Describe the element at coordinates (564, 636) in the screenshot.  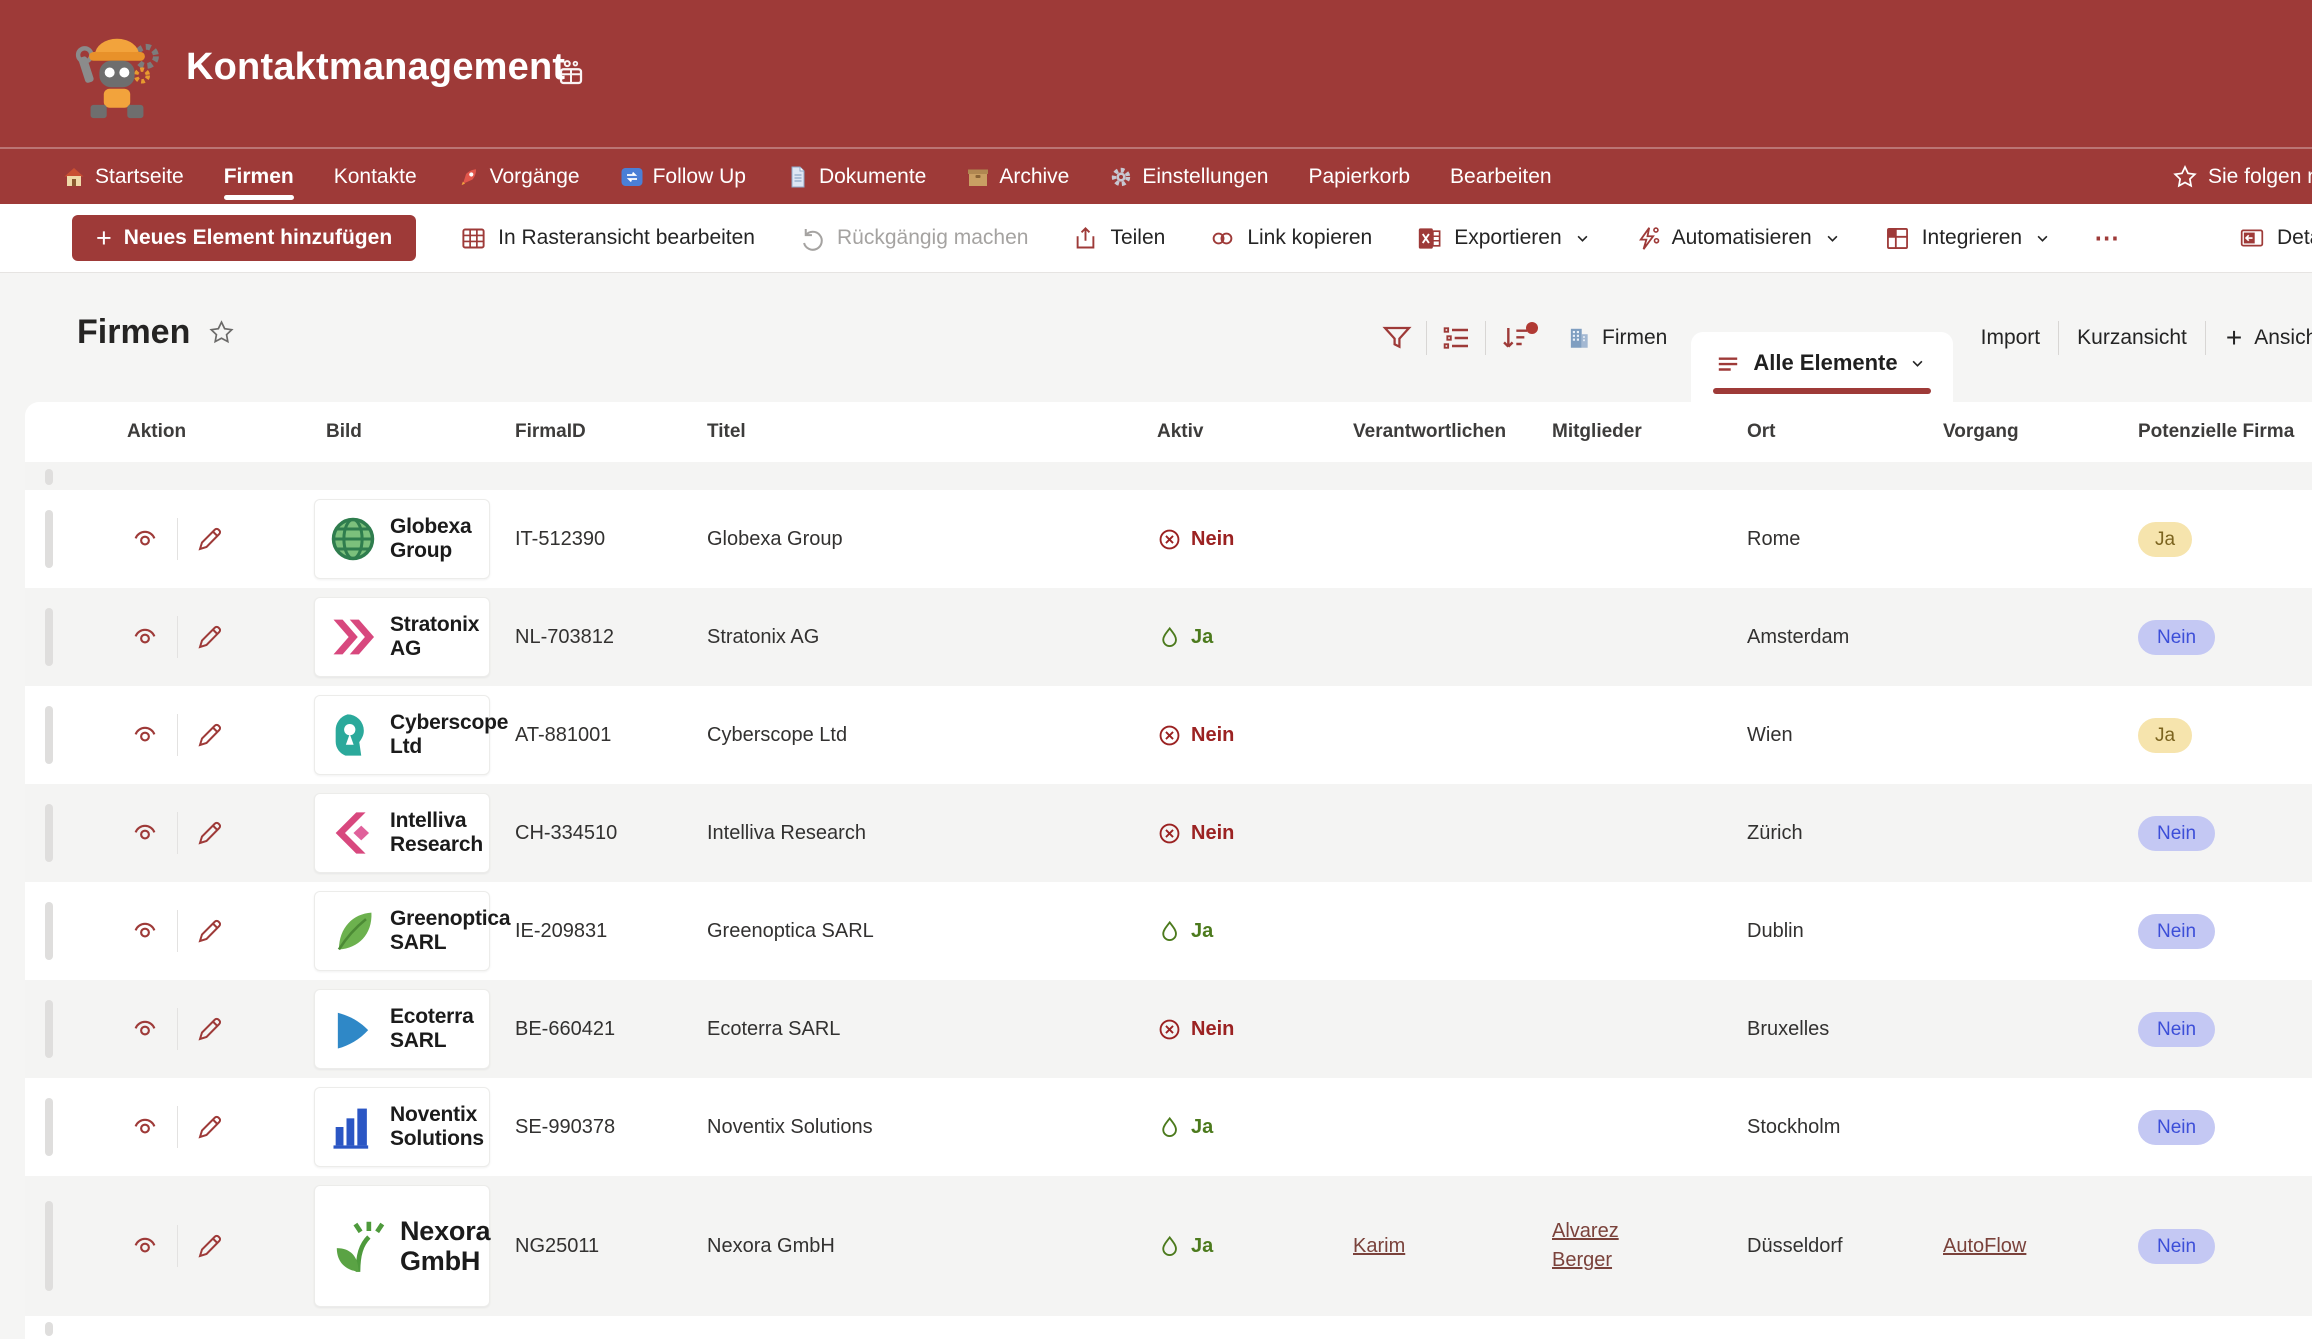
I see `firmaid-value: NL-703812` at that location.